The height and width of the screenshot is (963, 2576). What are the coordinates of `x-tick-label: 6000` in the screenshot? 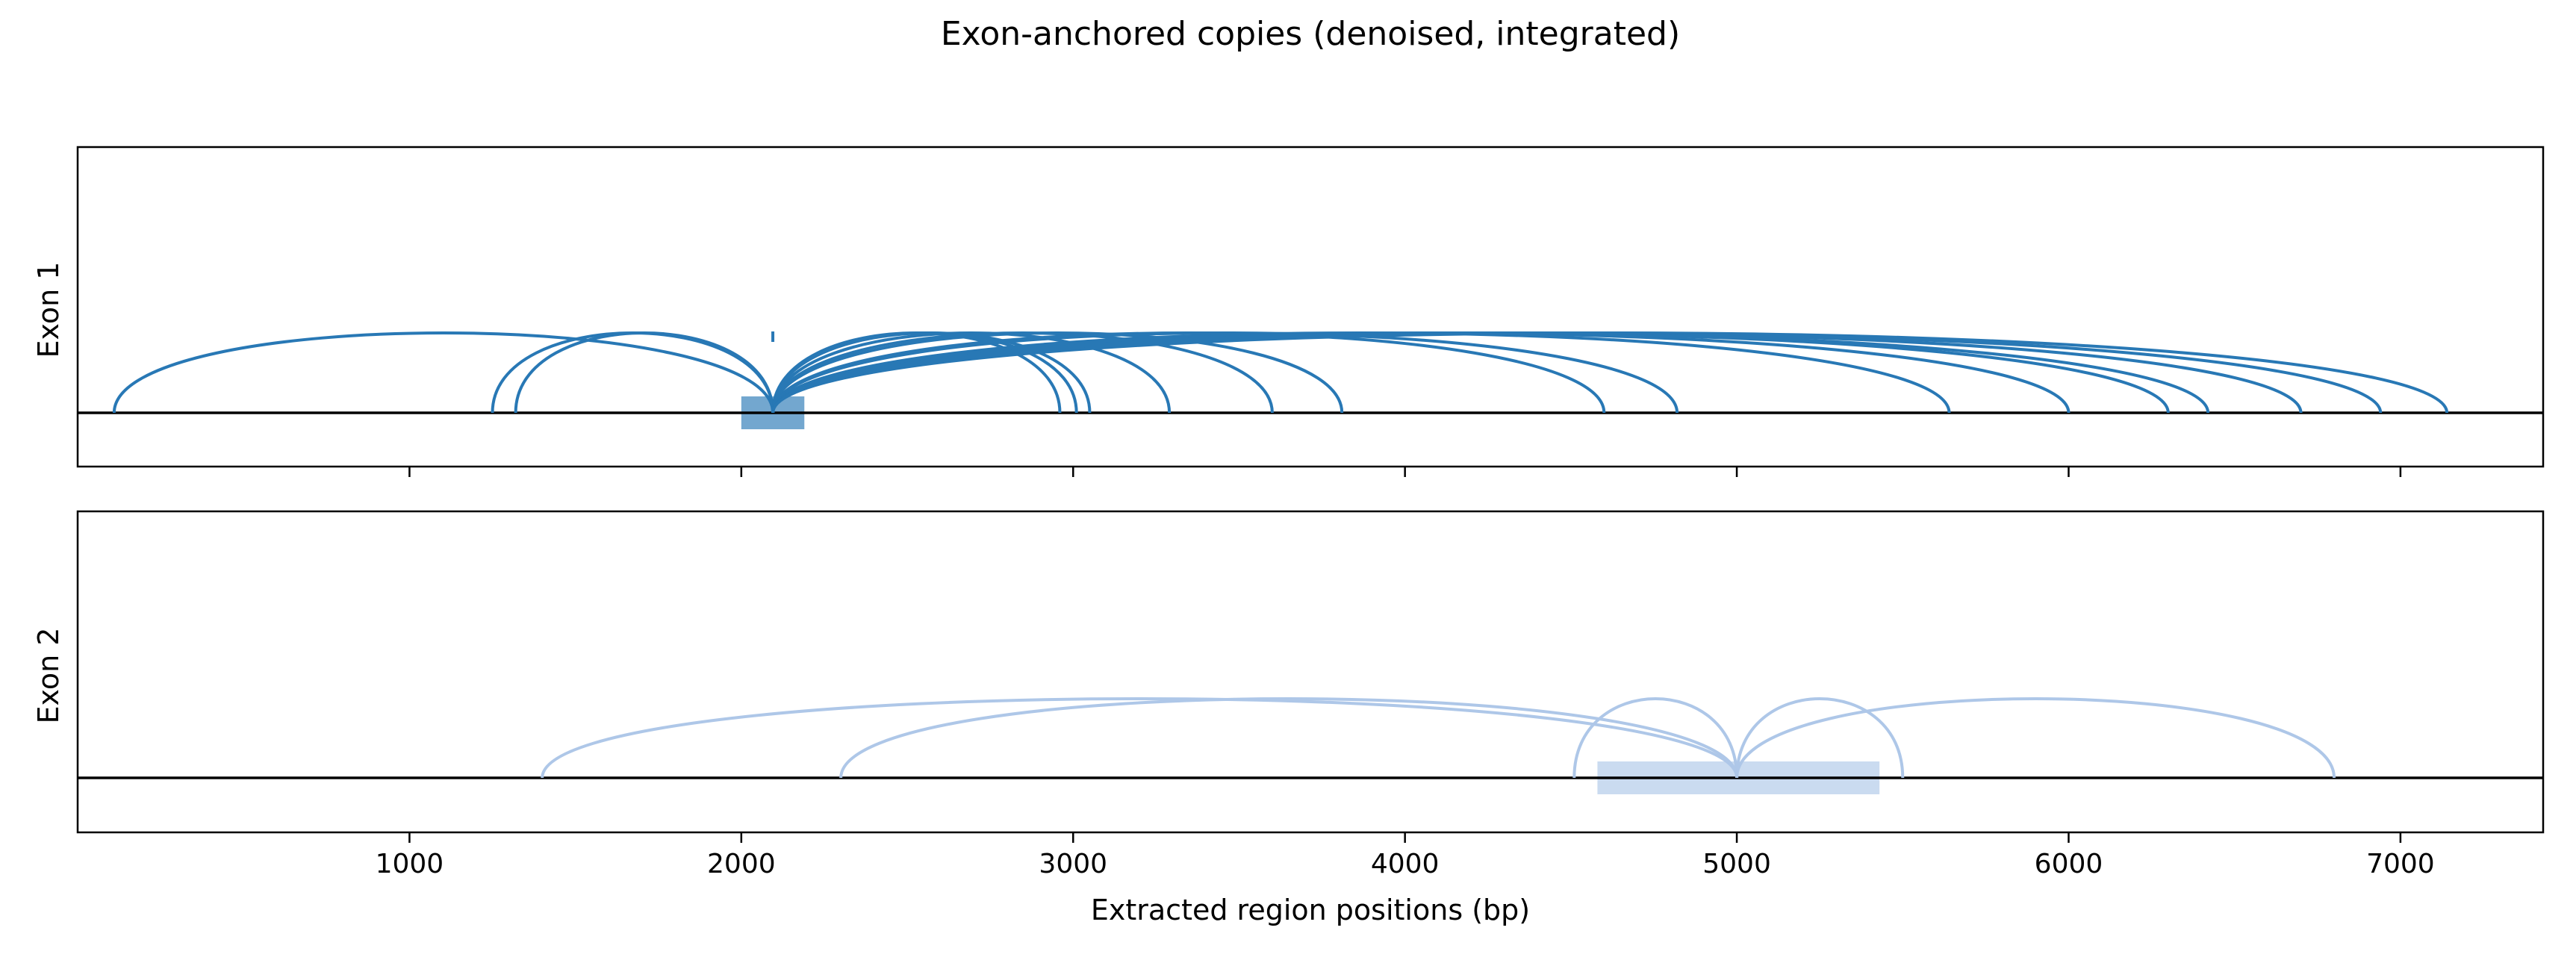 It's located at (2069, 864).